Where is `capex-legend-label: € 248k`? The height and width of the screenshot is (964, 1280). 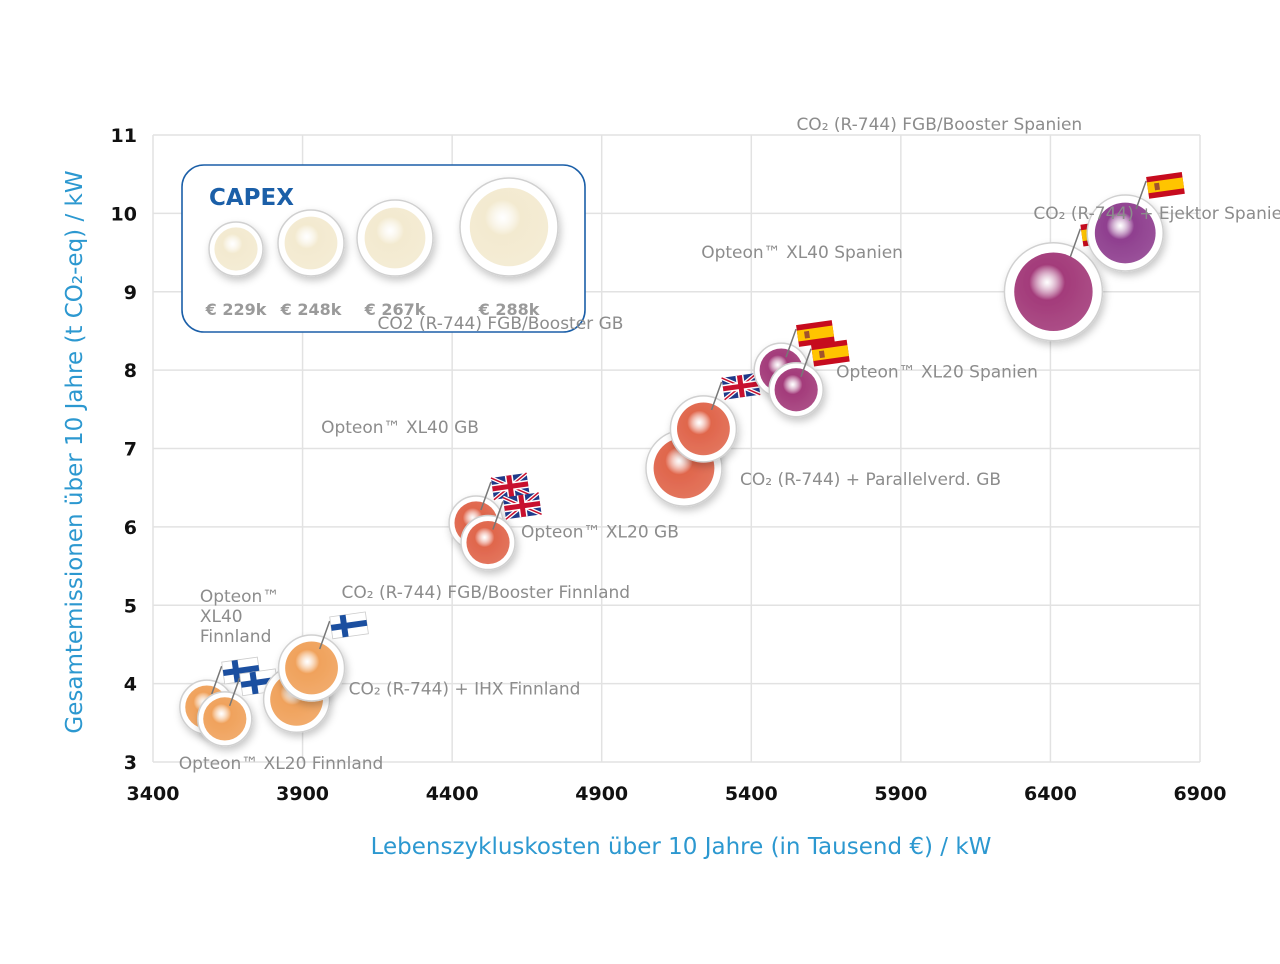 capex-legend-label: € 248k is located at coordinates (311, 309).